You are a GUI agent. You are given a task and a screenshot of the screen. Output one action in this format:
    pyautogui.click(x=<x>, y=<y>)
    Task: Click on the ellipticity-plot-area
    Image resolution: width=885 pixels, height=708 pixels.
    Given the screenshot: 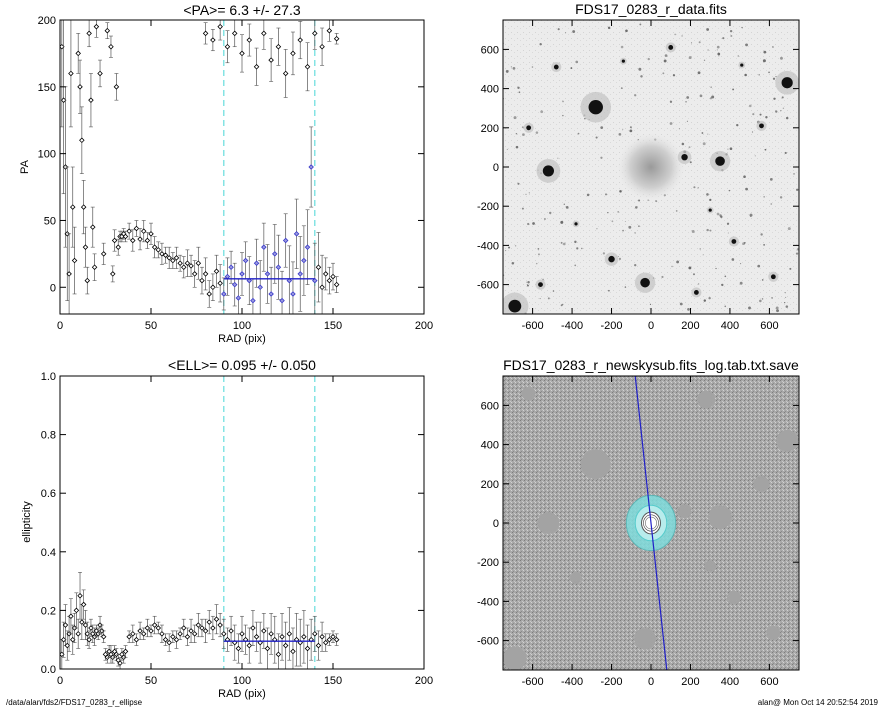 What is the action you would take?
    pyautogui.click(x=200, y=522)
    